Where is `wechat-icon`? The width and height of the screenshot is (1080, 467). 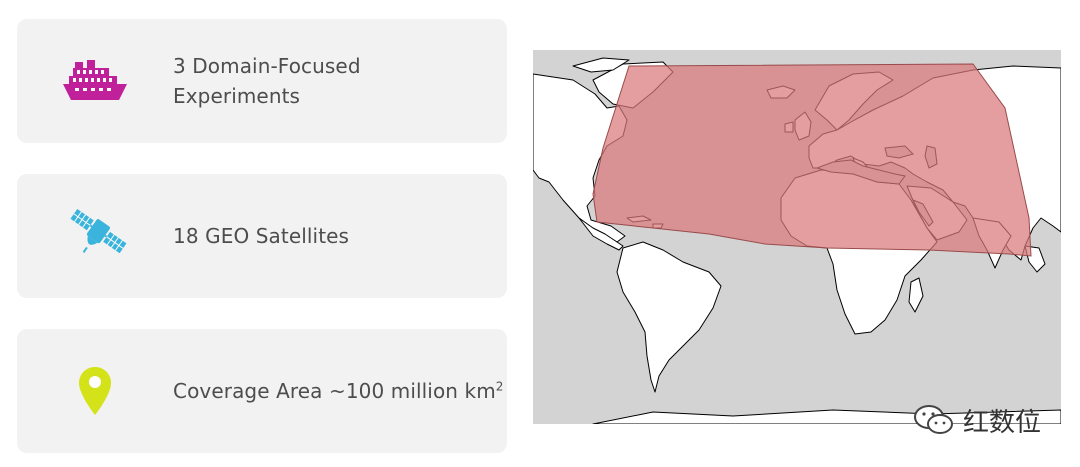
wechat-icon is located at coordinates (933, 419).